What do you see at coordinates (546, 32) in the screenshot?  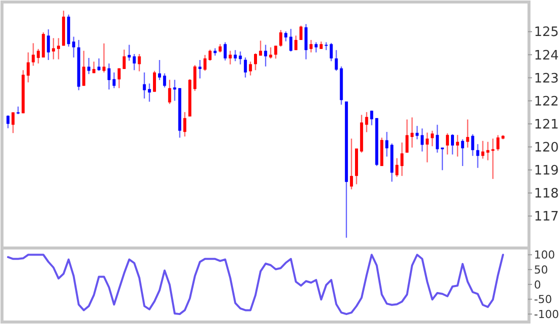 I see `y-tick-label: 125` at bounding box center [546, 32].